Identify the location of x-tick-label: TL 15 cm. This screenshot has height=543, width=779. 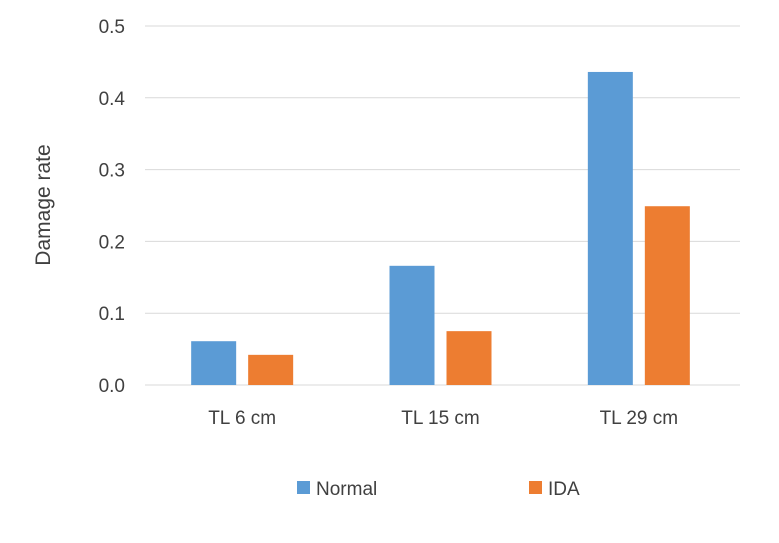
(440, 418).